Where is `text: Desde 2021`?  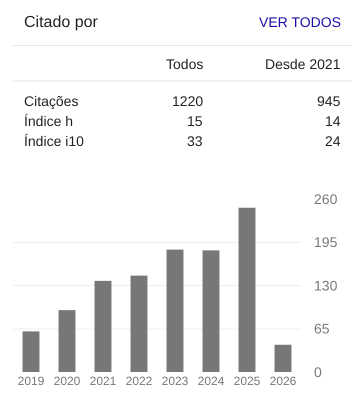
text: Desde 2021 is located at coordinates (303, 64).